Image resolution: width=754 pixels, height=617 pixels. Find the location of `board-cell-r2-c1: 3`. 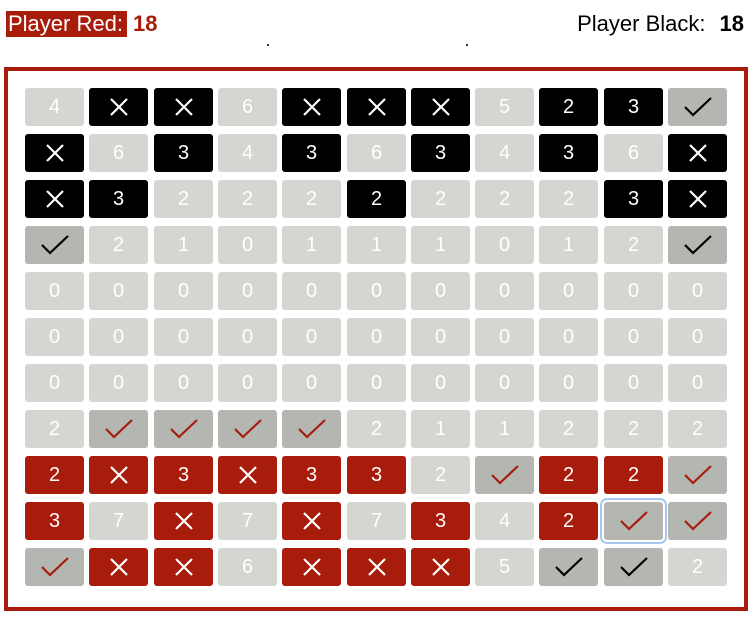

board-cell-r2-c1: 3 is located at coordinates (118, 199).